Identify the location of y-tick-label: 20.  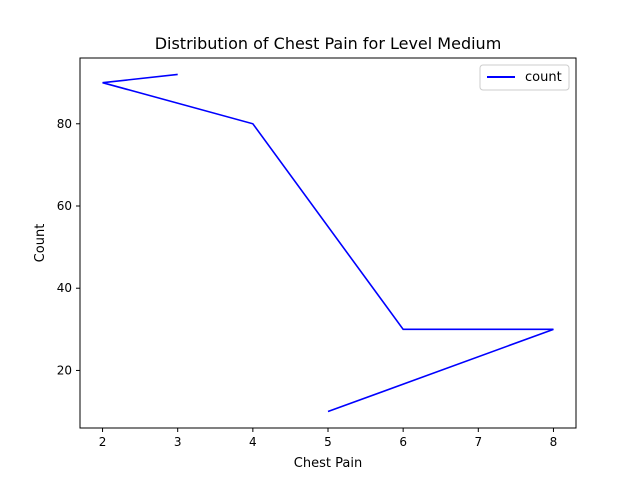
(64, 370).